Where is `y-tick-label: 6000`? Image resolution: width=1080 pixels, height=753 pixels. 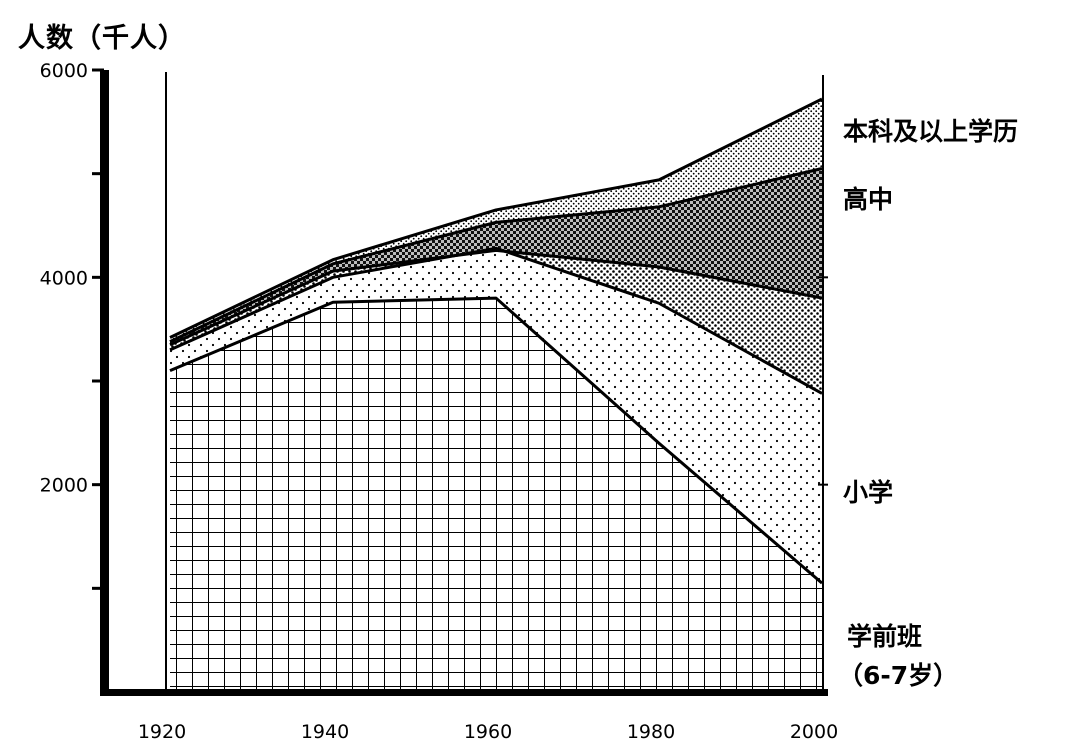
y-tick-label: 6000 is located at coordinates (64, 71).